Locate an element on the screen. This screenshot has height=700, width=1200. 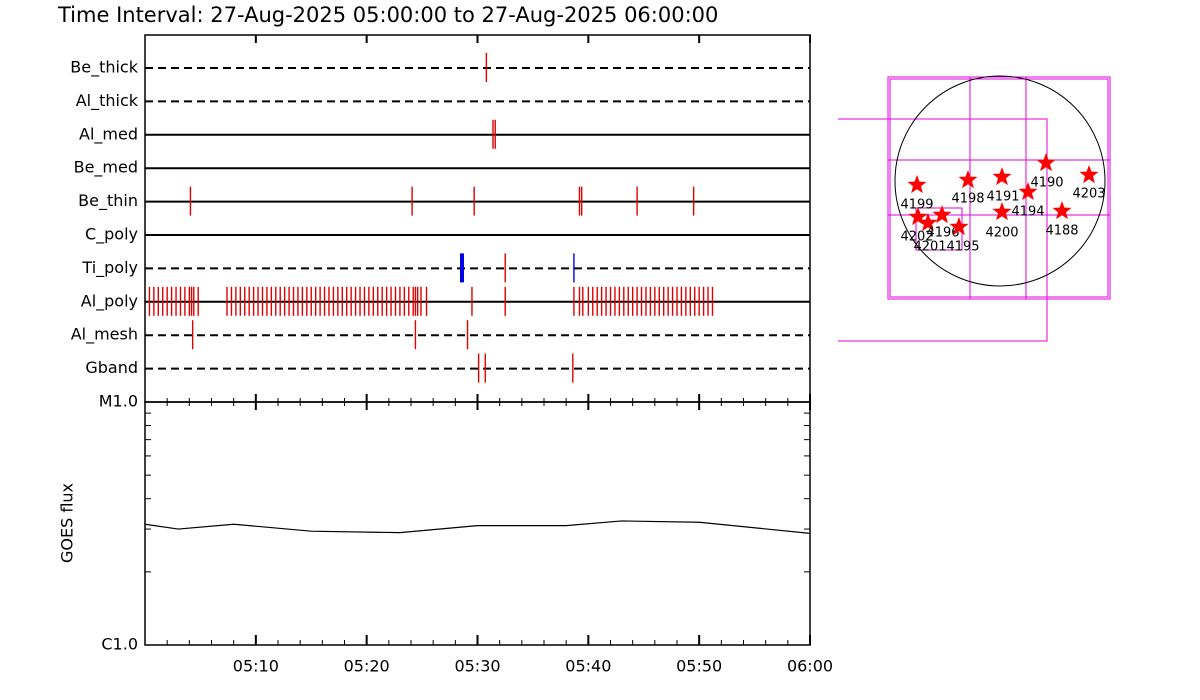
region-label: 4198 is located at coordinates (967, 199).